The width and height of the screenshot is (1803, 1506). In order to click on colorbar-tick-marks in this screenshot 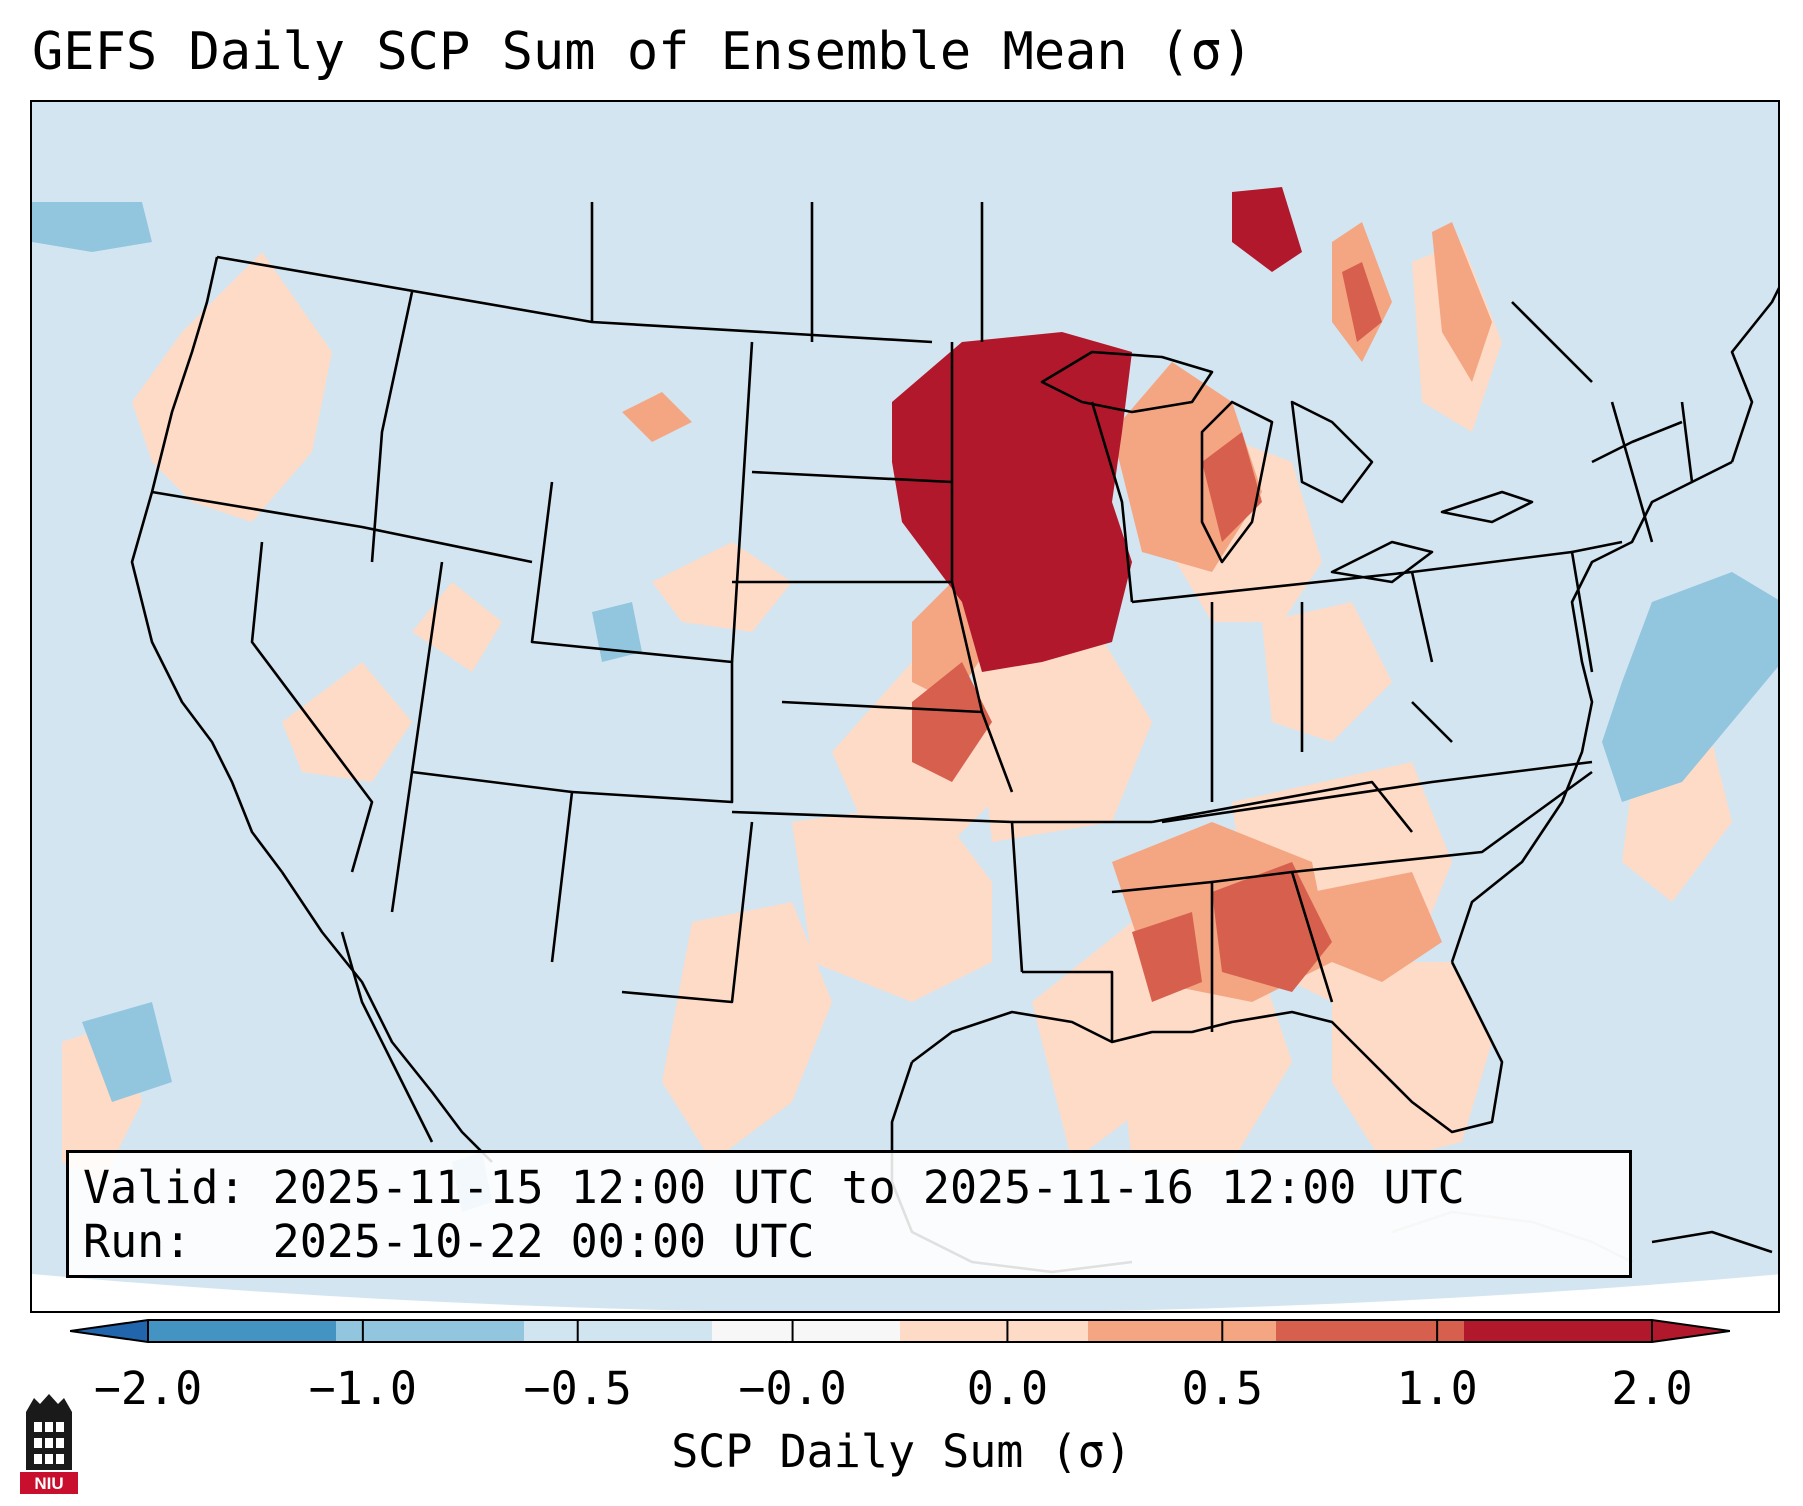, I will do `click(900, 1331)`.